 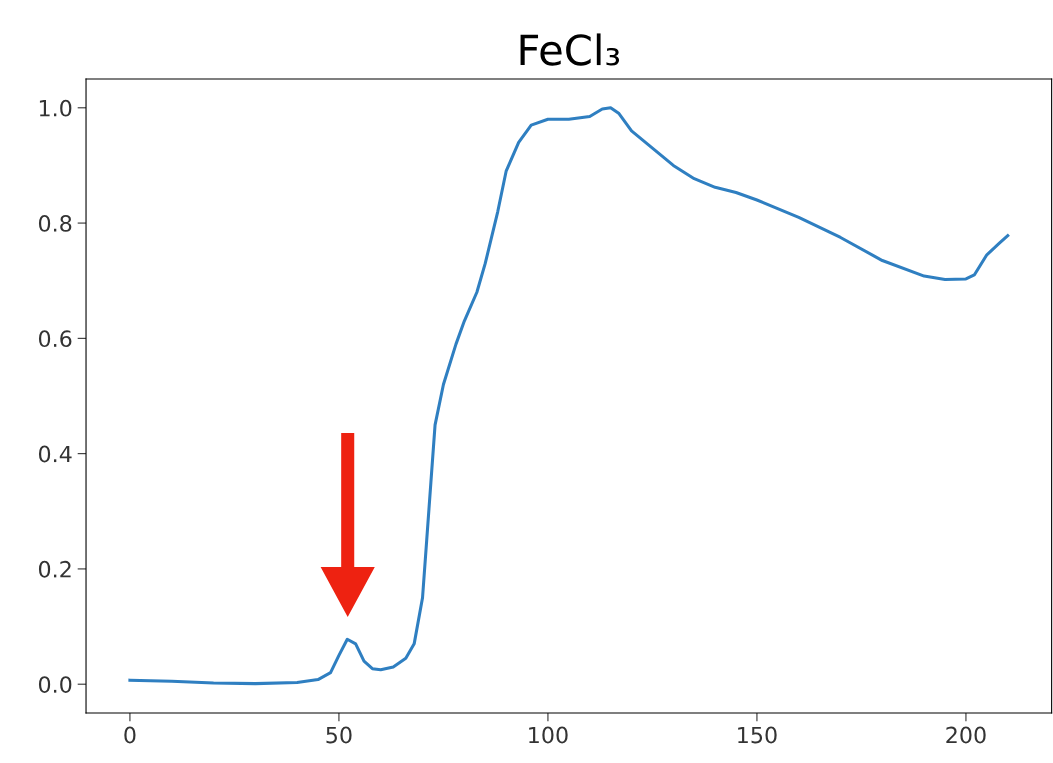 I want to click on y-tick-label: 0.6, so click(x=55, y=339).